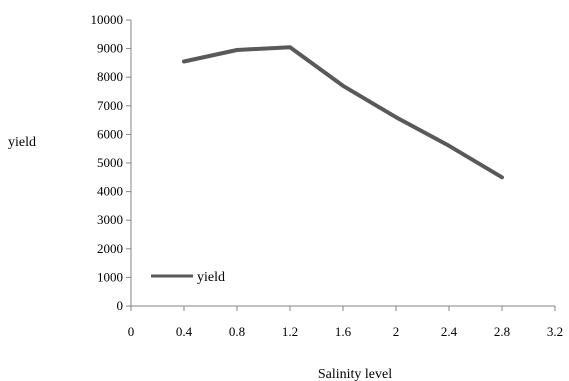  What do you see at coordinates (110, 48) in the screenshot?
I see `y-tick-label: 9000` at bounding box center [110, 48].